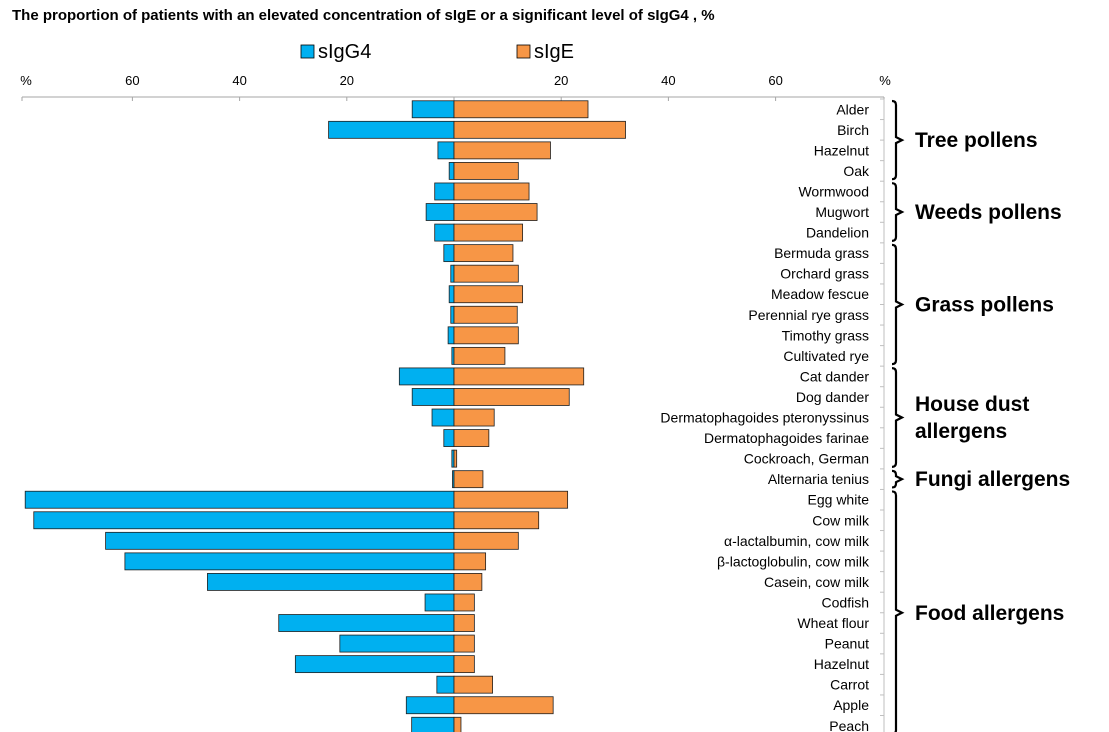 This screenshot has width=1109, height=732. Describe the element at coordinates (851, 705) in the screenshot. I see `category-label: Apple` at that location.